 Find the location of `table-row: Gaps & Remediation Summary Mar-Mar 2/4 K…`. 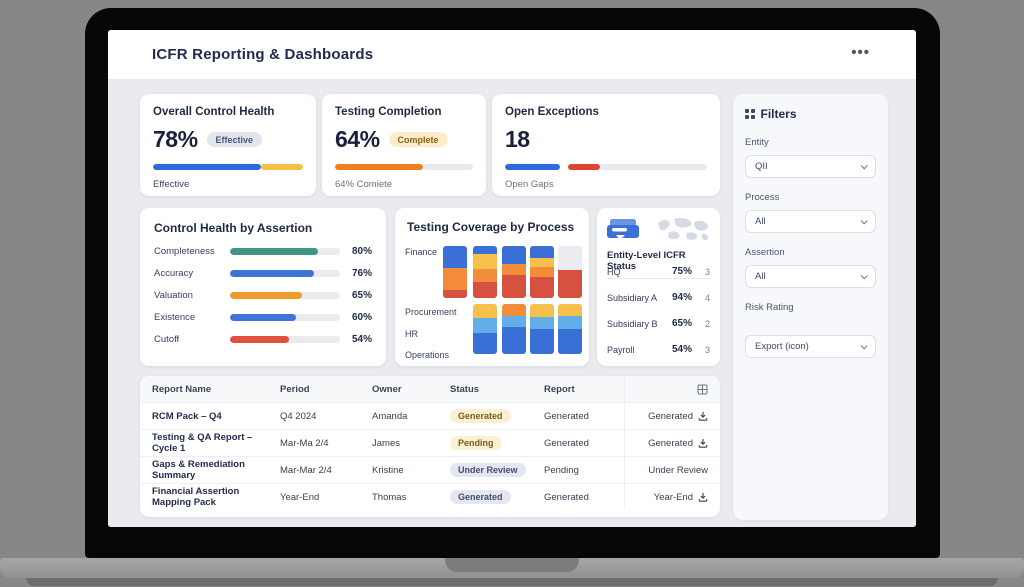

table-row: Gaps & Remediation Summary Mar-Mar 2/4 K… is located at coordinates (430, 469).